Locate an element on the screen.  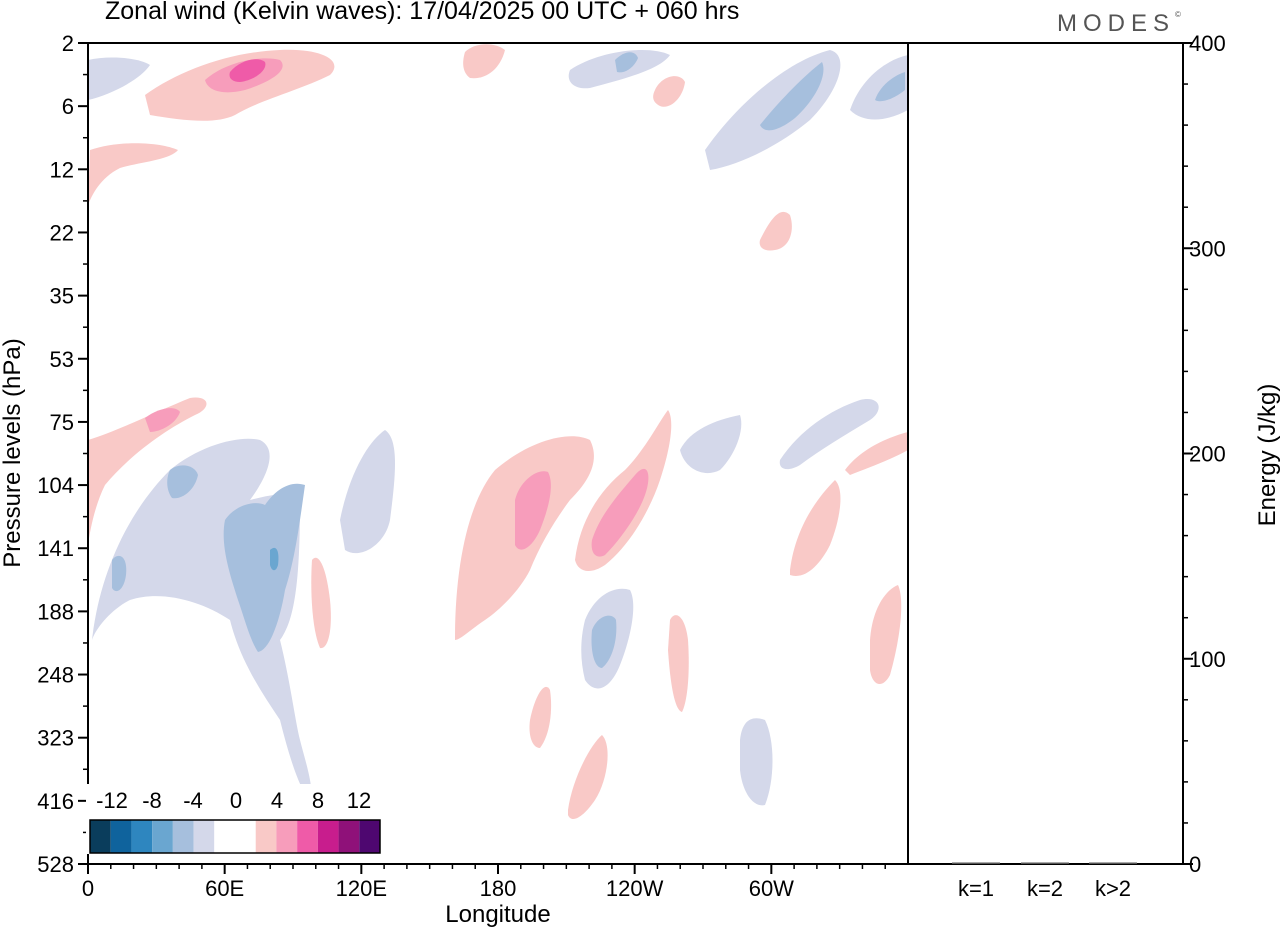
y-axis-label: Pressure levels (hPa) is located at coordinates (13, 452).